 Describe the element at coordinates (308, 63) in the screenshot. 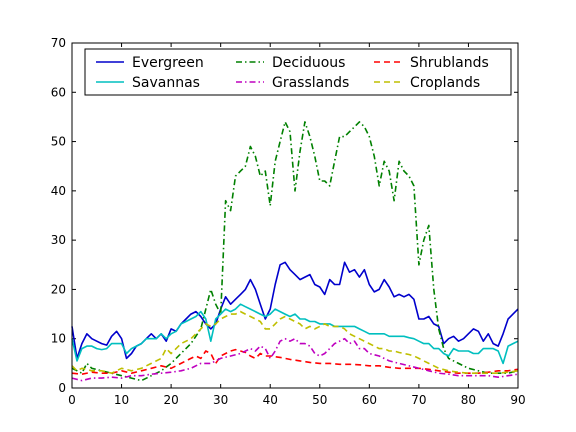

I see `legend-label-deciduous: Deciduous` at that location.